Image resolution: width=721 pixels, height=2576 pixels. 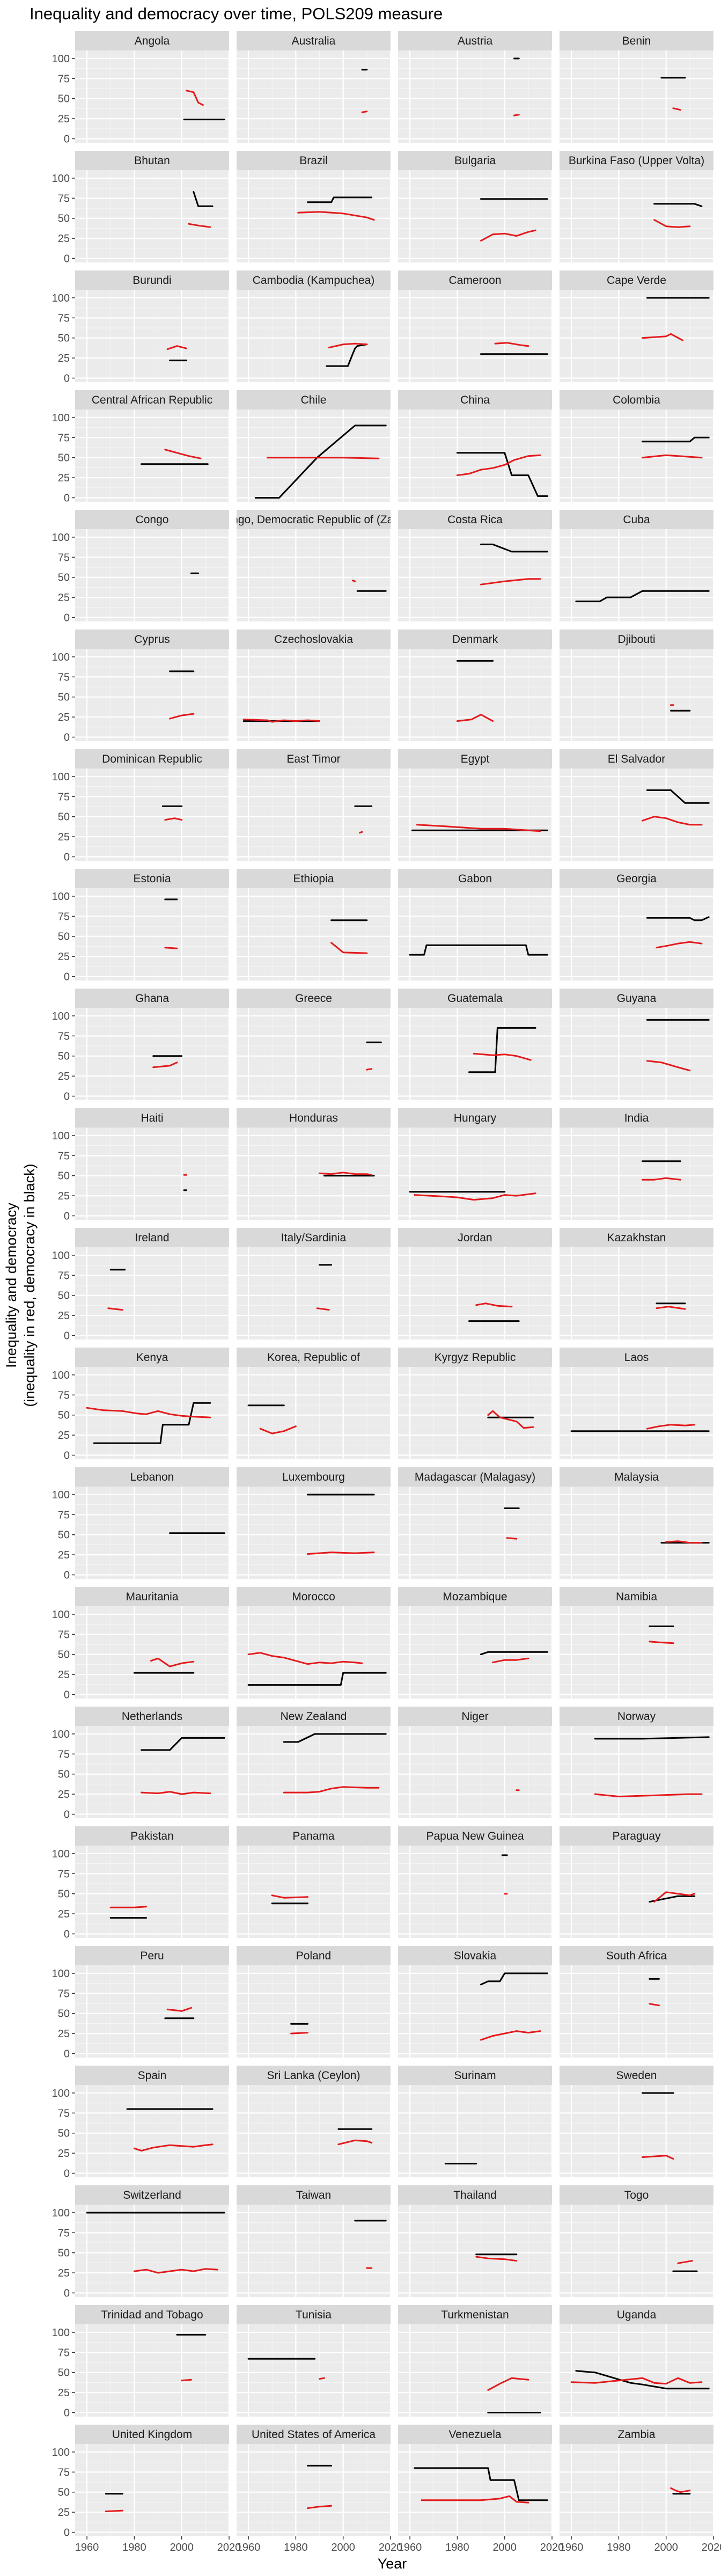 What do you see at coordinates (314, 1597) in the screenshot?
I see `facet-strip-label: Morocco` at bounding box center [314, 1597].